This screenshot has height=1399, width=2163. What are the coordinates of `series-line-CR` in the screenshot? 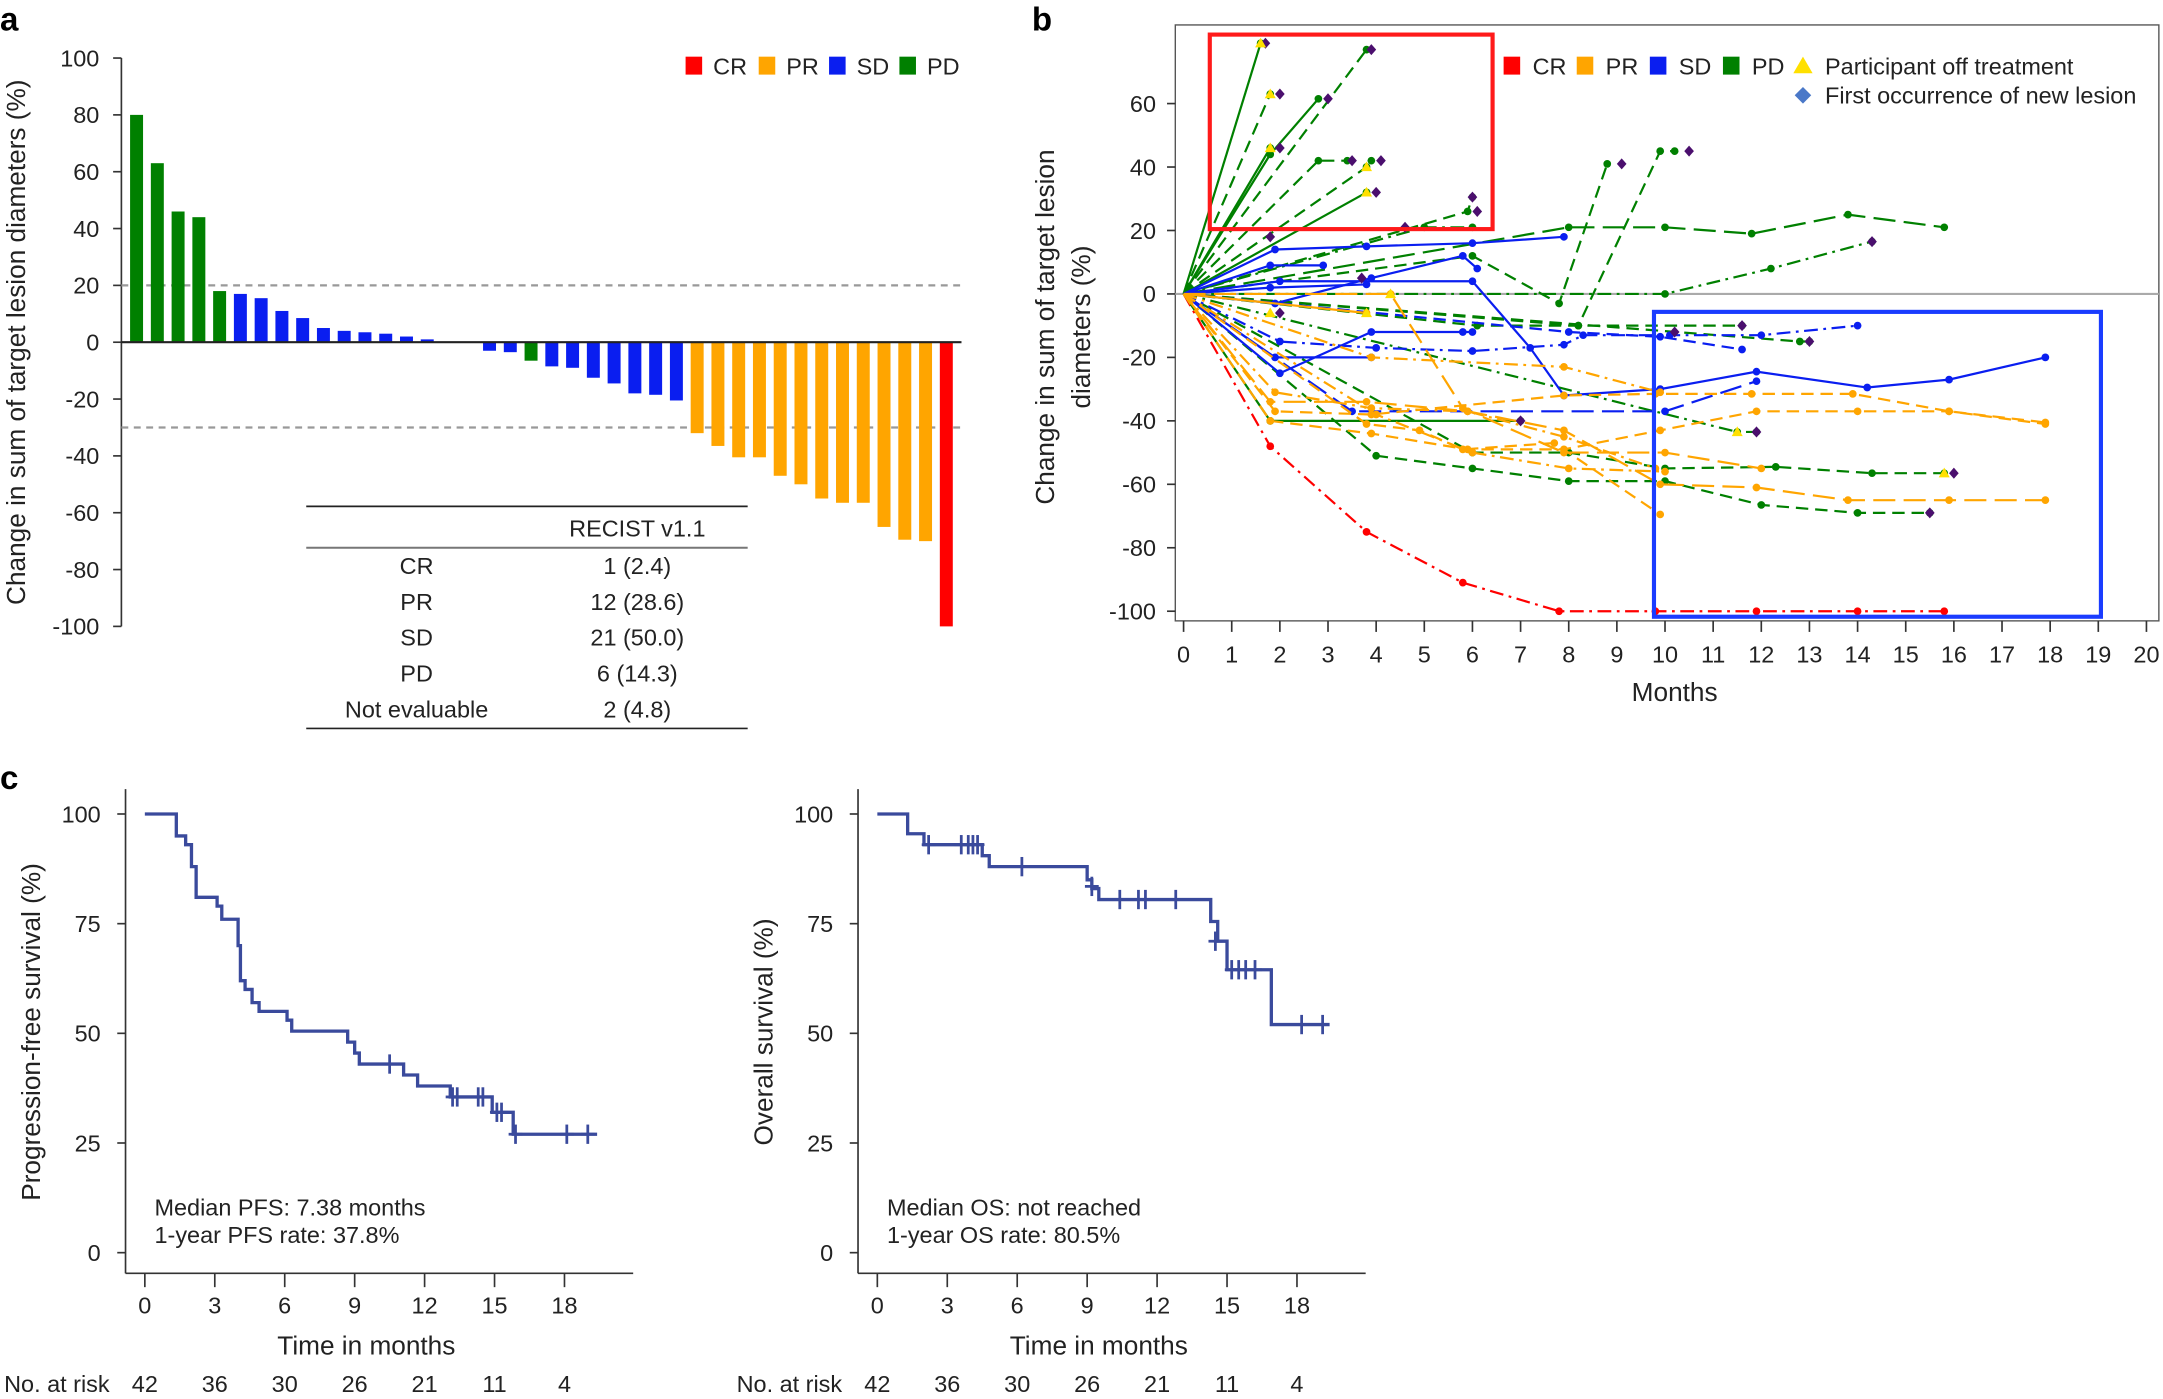 It's located at (1563, 453).